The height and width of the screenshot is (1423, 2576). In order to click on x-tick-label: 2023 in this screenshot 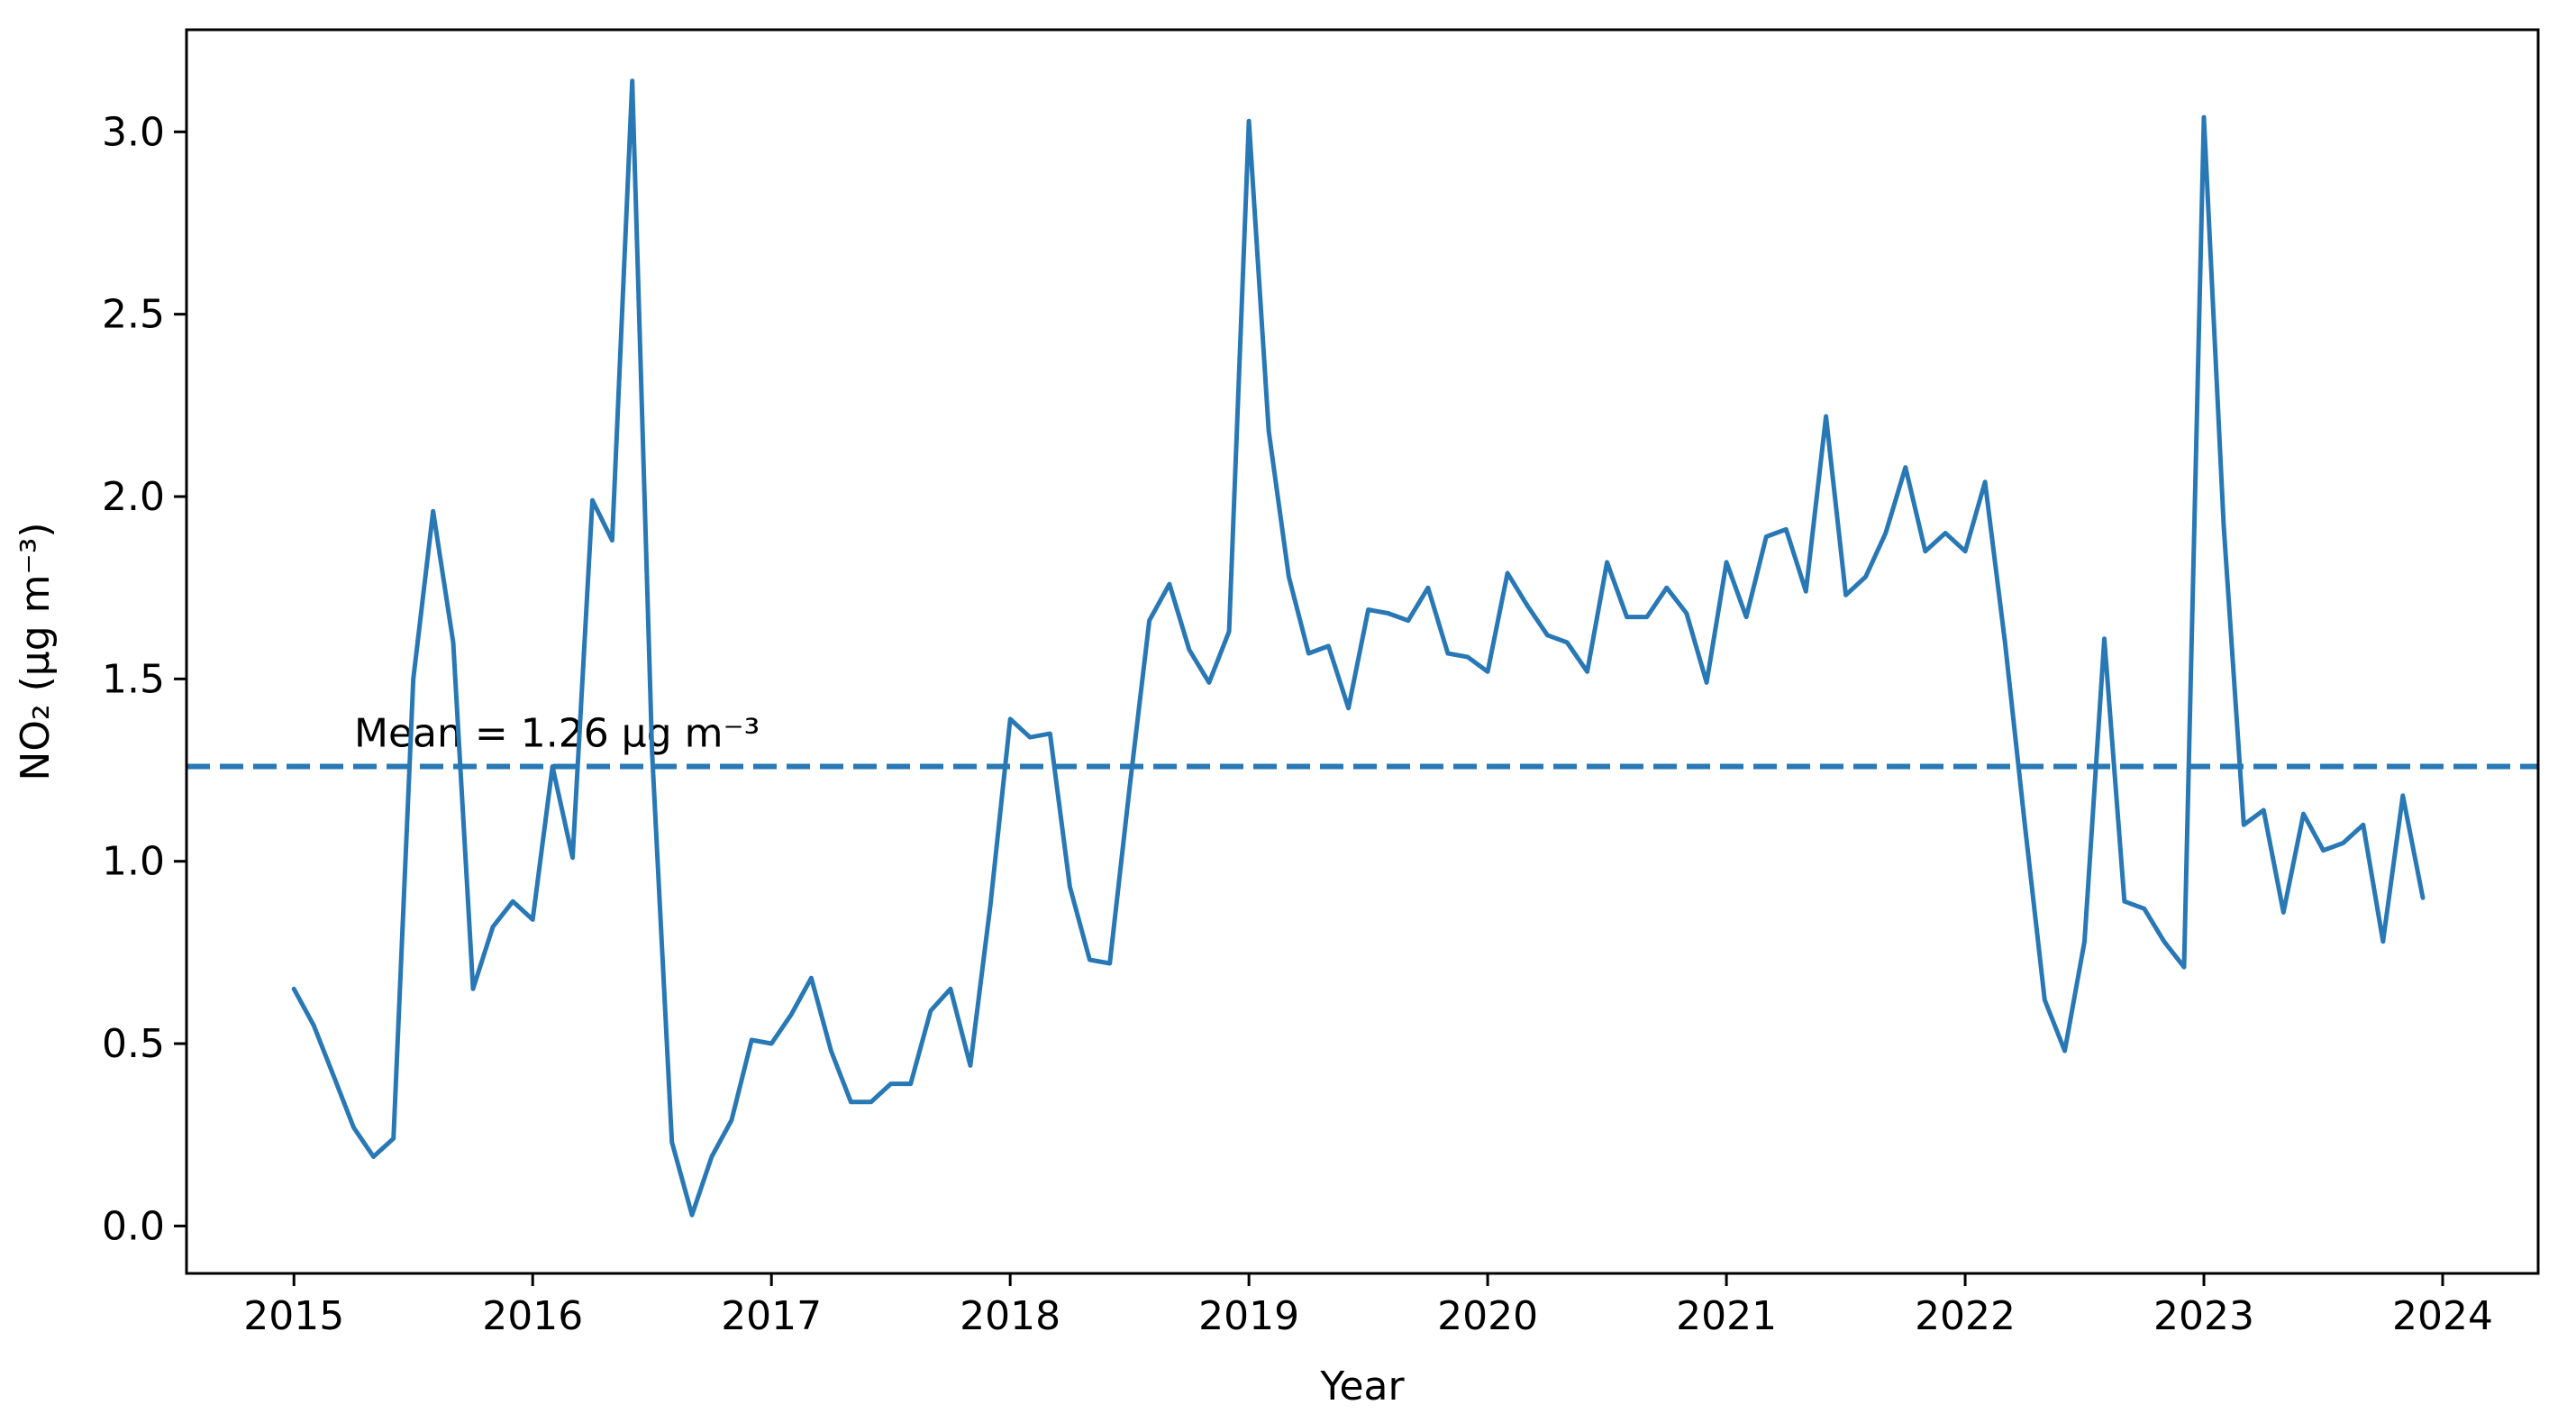, I will do `click(2203, 1316)`.